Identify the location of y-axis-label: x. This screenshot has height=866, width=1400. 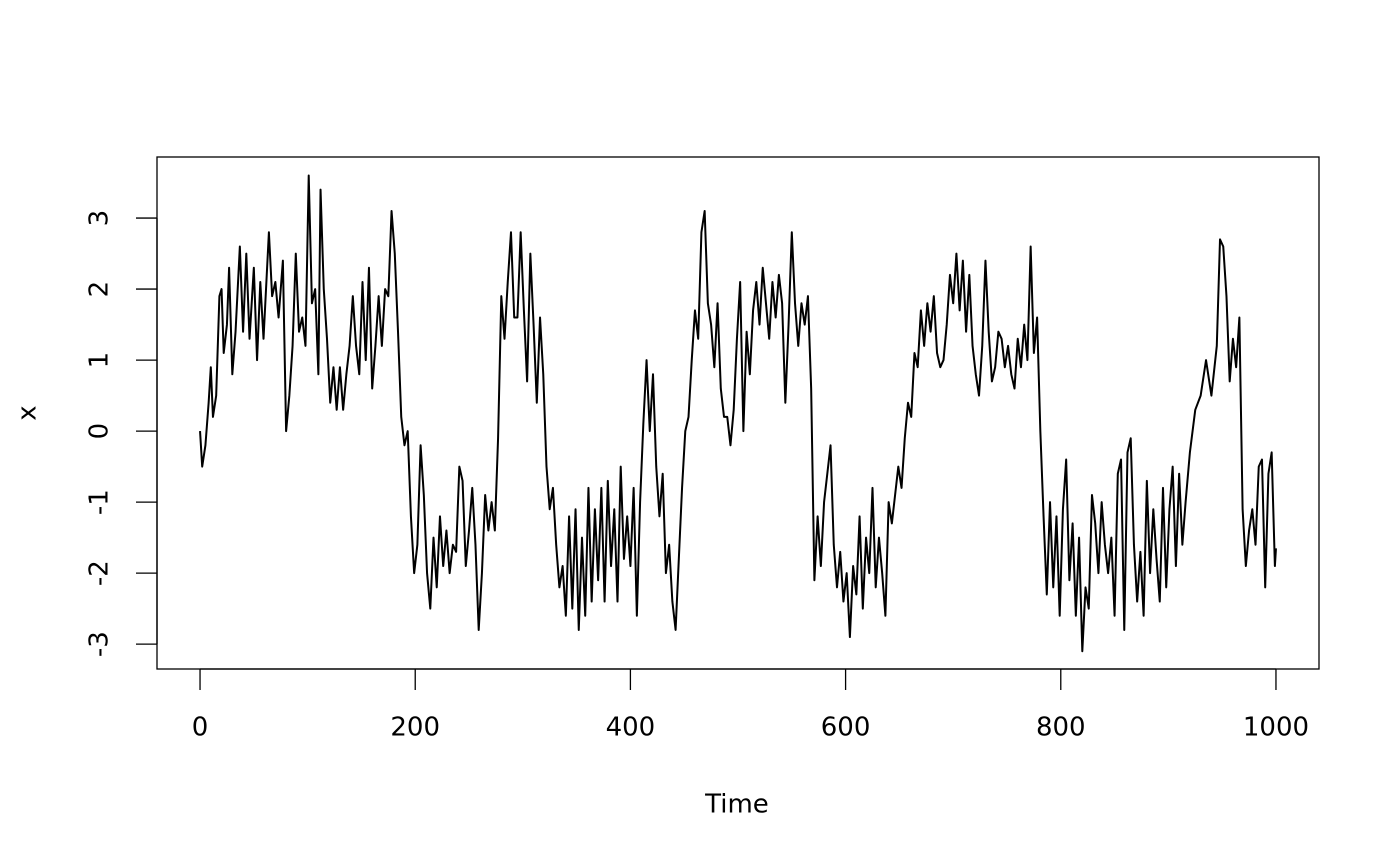
(28, 412).